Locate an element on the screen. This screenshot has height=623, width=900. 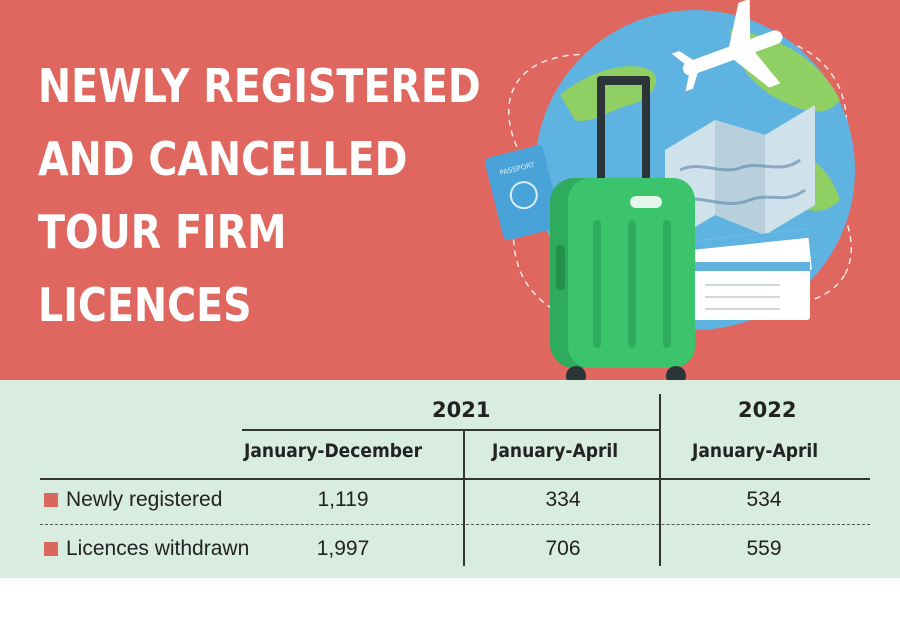
title-line-4: LICENCES is located at coordinates (145, 305).